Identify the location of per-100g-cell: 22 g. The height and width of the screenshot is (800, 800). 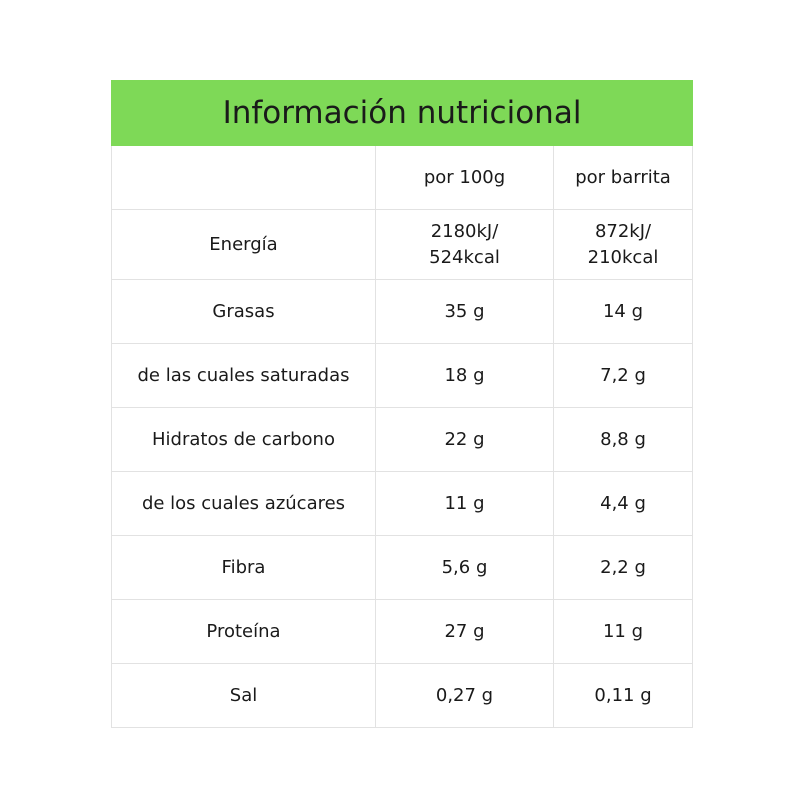
(464, 439).